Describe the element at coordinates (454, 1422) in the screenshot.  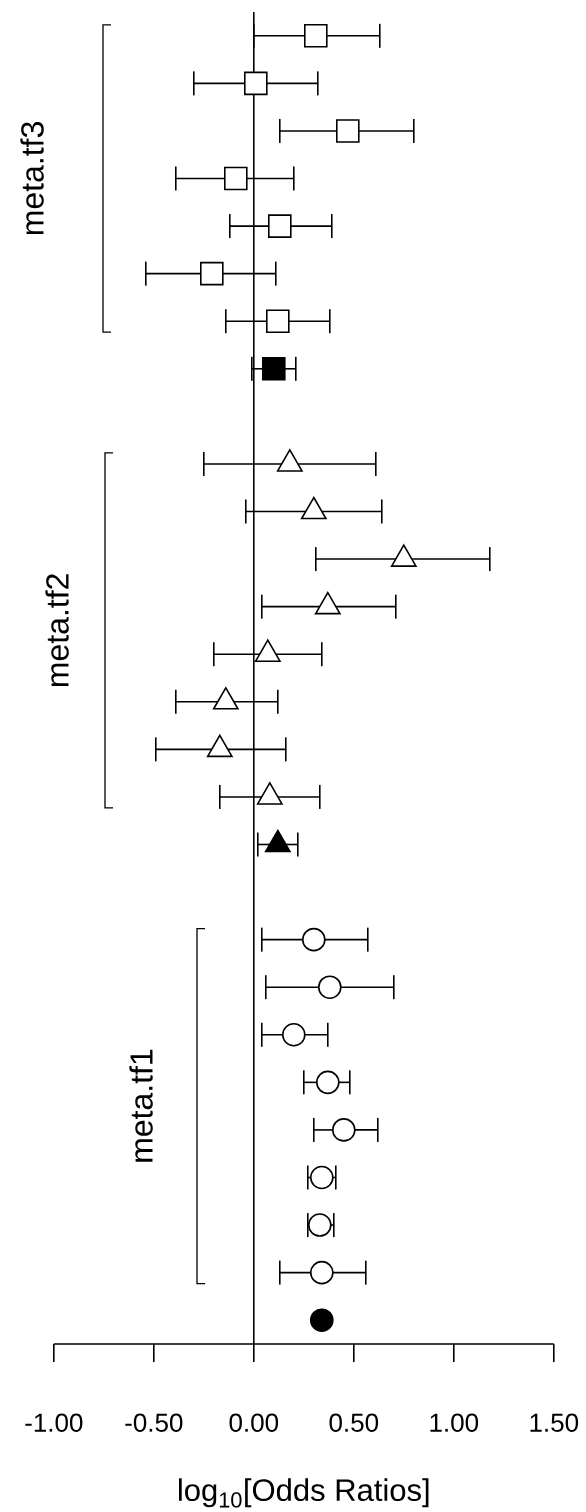
I see `x-tick-label: 1.00` at that location.